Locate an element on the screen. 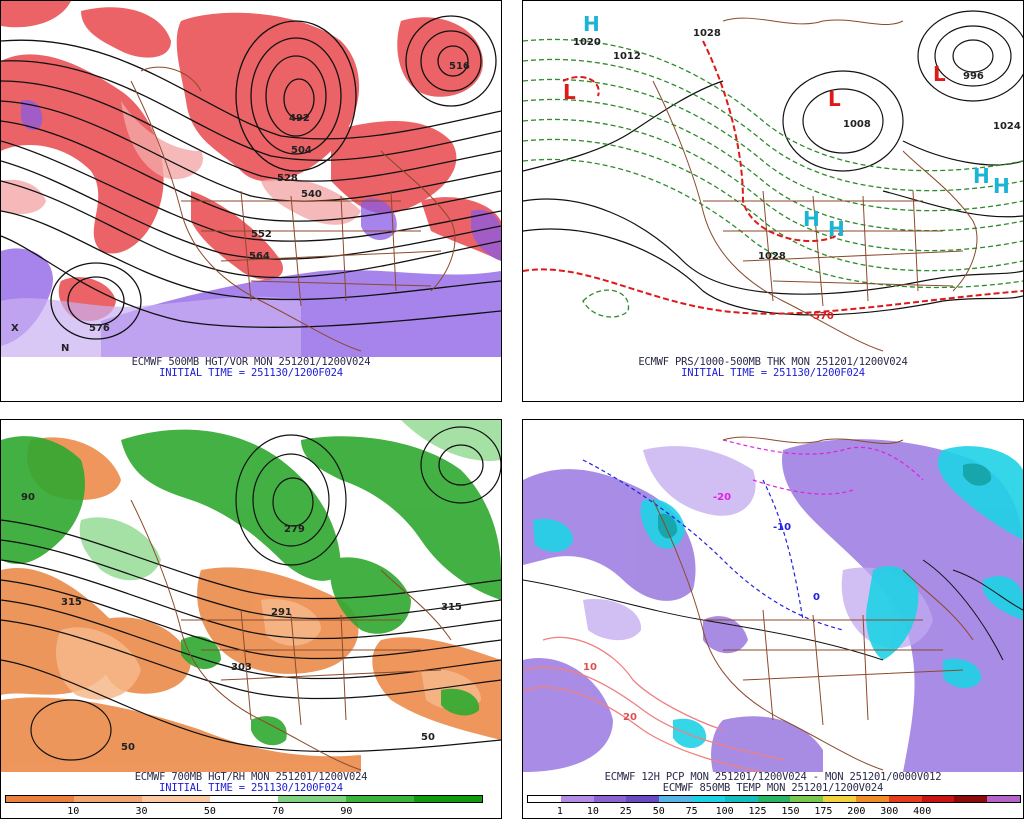  vort-min-mark: X is located at coordinates (15, 328).